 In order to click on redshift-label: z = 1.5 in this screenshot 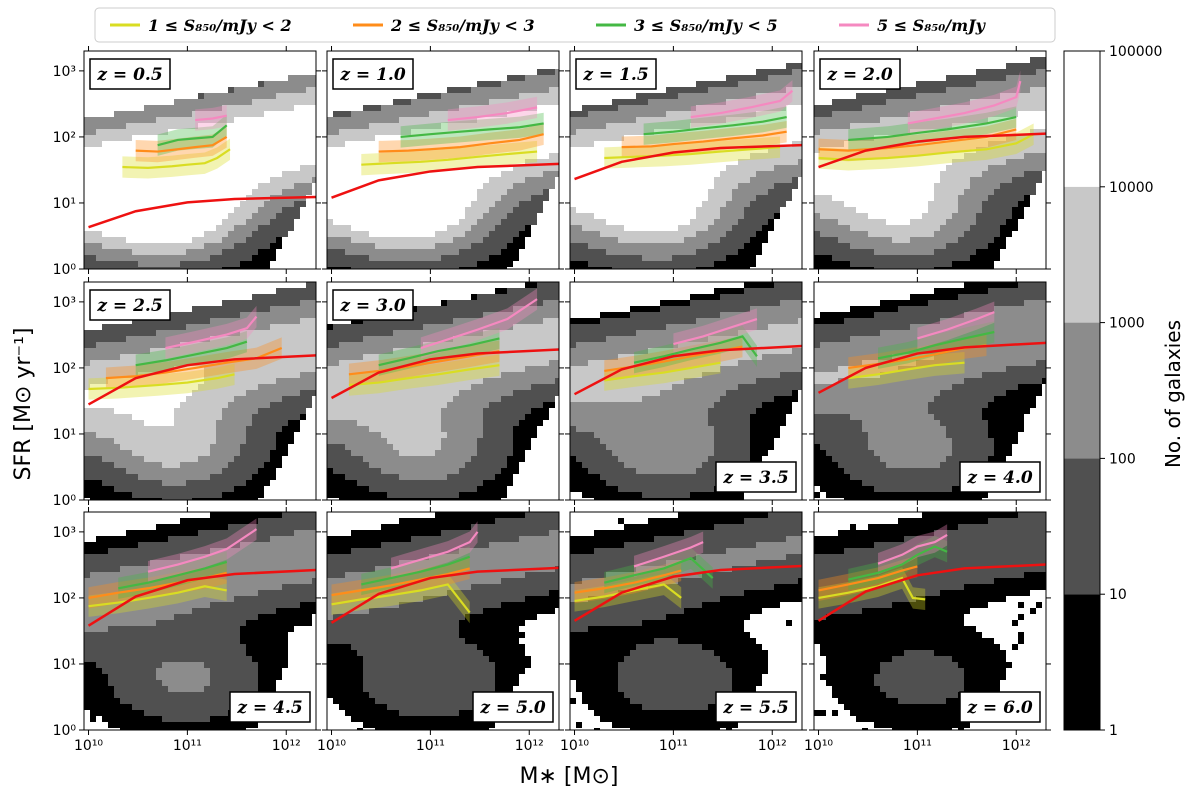, I will do `click(615, 75)`.